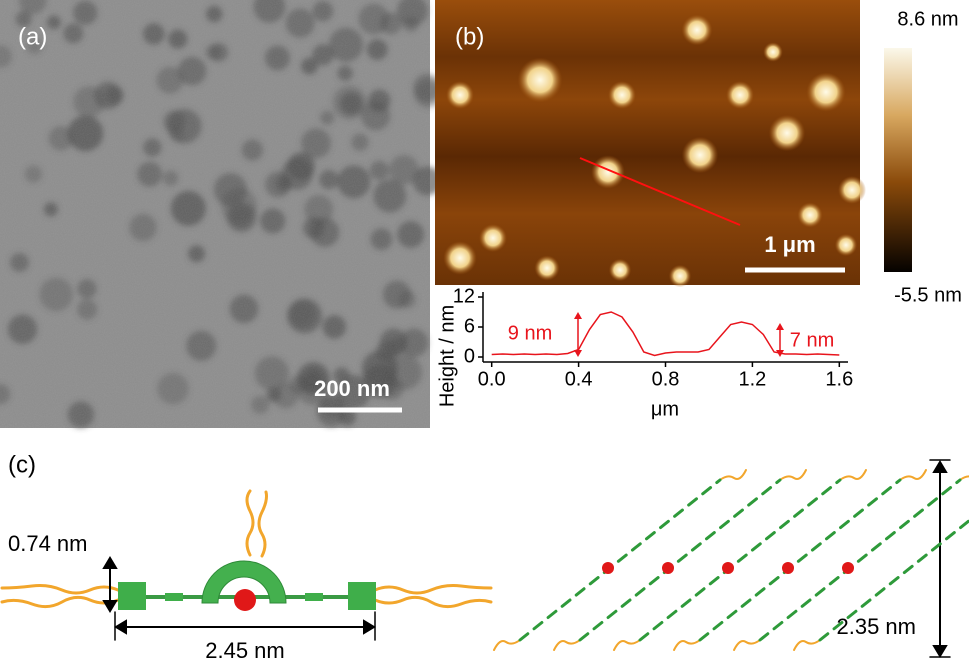 The height and width of the screenshot is (666, 969). Describe the element at coordinates (530, 333) in the screenshot. I see `annotation: 9 nm` at that location.